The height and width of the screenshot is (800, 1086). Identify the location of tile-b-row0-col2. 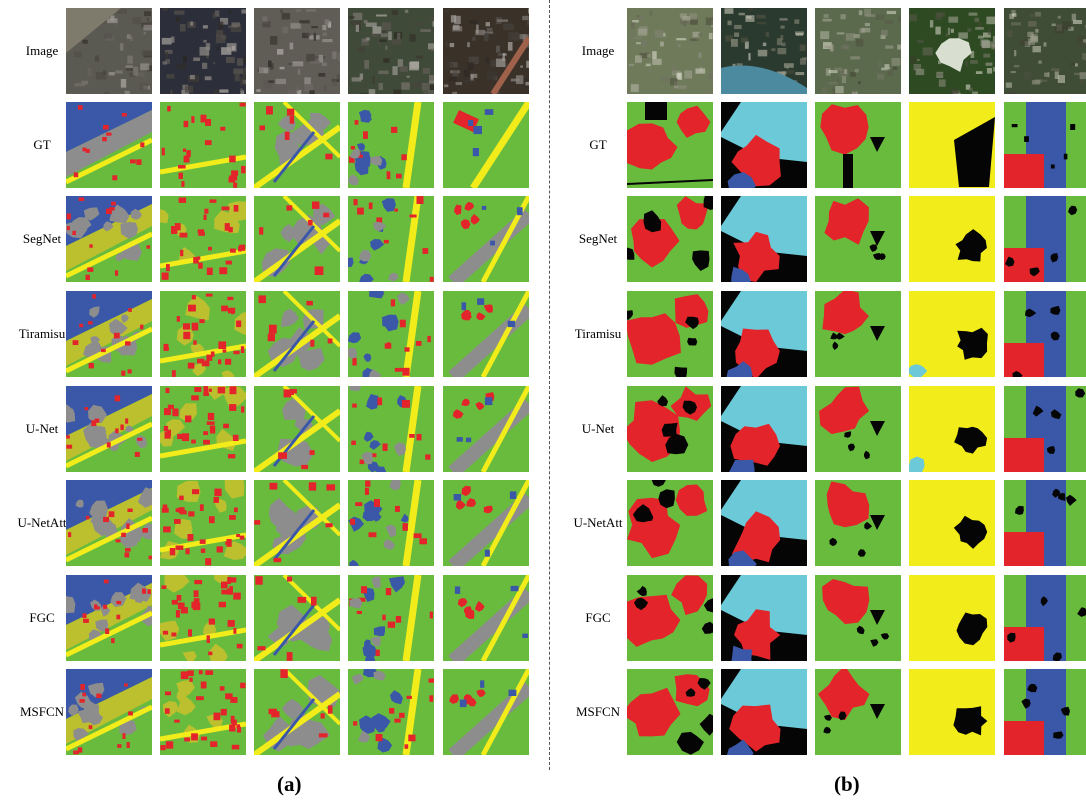
(858, 51).